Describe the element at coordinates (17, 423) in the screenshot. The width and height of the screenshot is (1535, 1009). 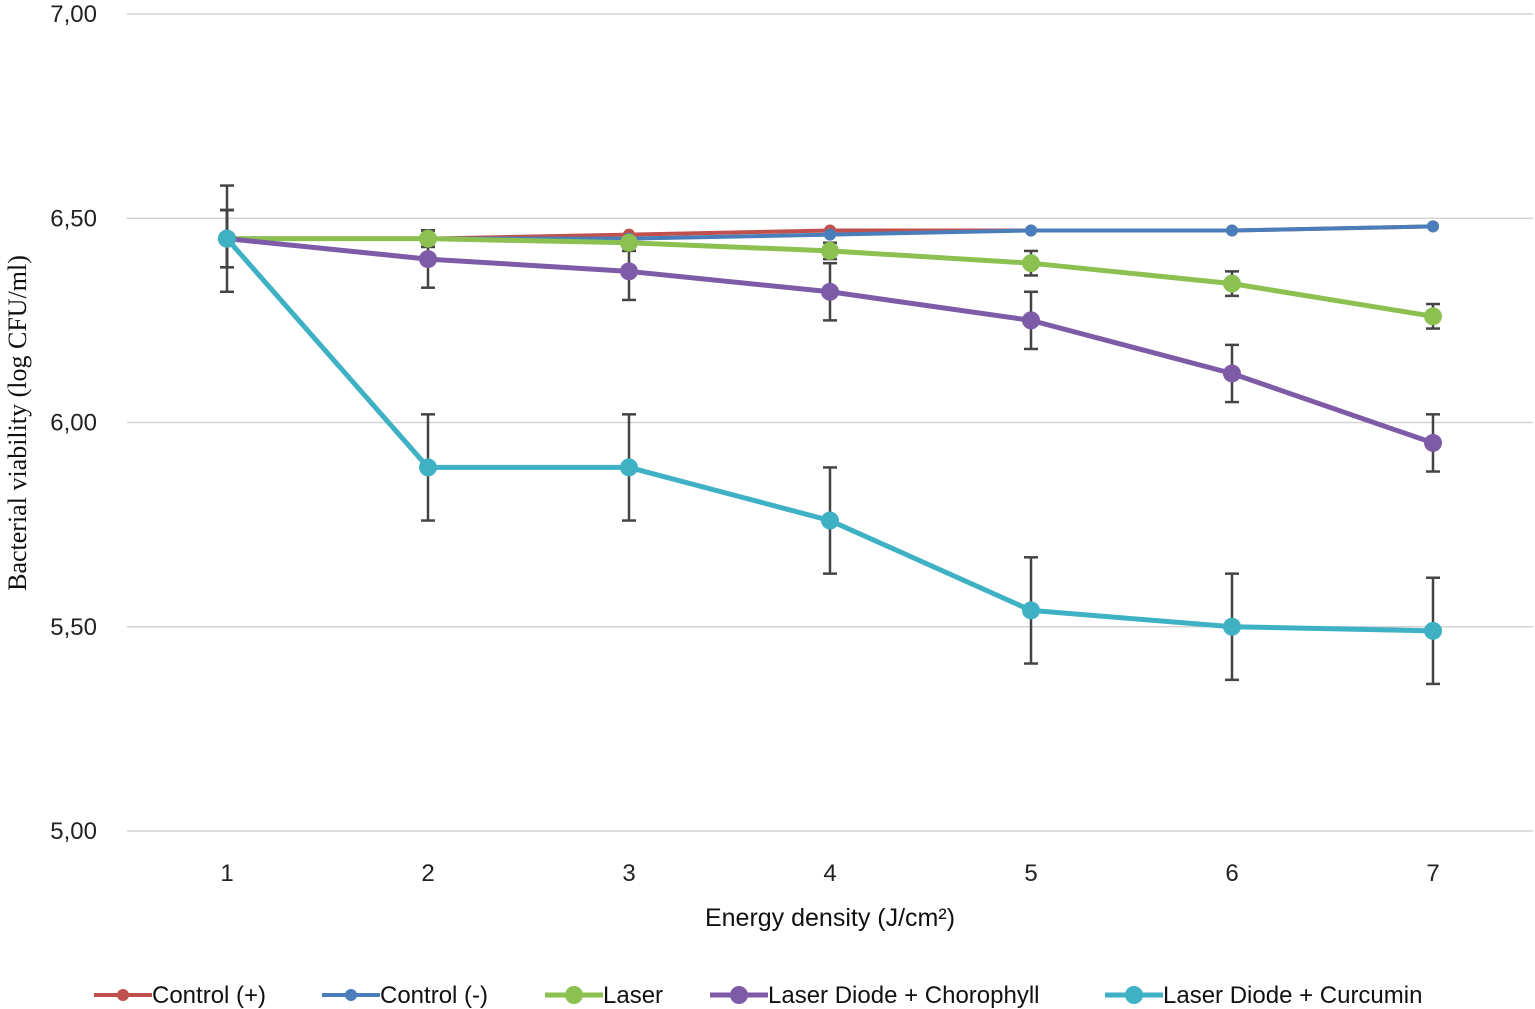
I see `y-axis-title: Bacterial viability (log CFU/ml)` at that location.